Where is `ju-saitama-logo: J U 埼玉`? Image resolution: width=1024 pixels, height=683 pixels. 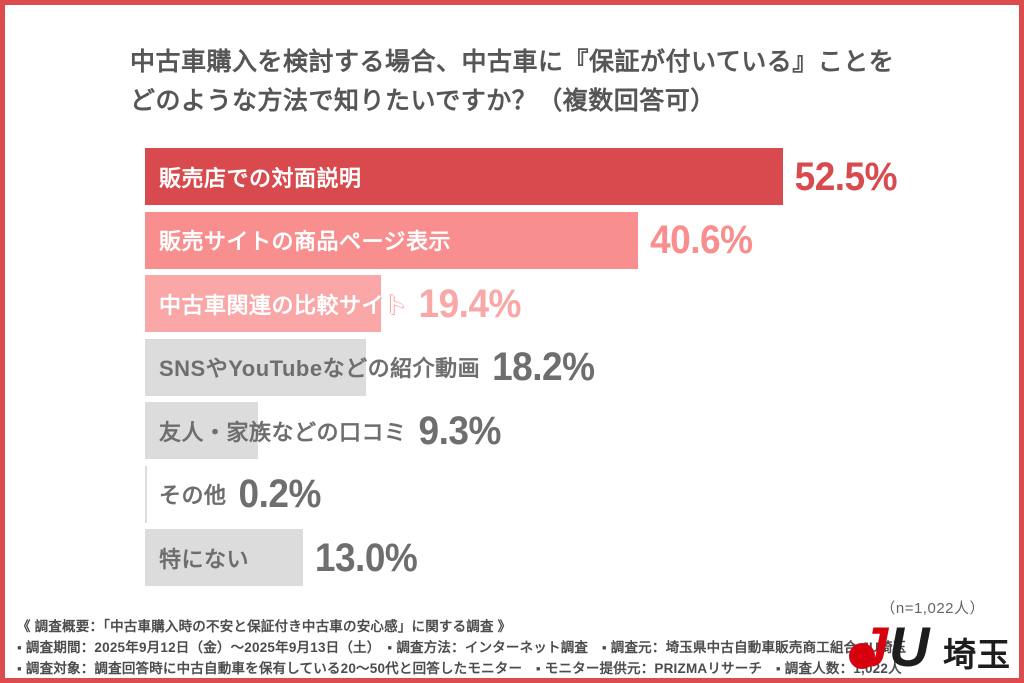 ju-saitama-logo: J U 埼玉 is located at coordinates (929, 647).